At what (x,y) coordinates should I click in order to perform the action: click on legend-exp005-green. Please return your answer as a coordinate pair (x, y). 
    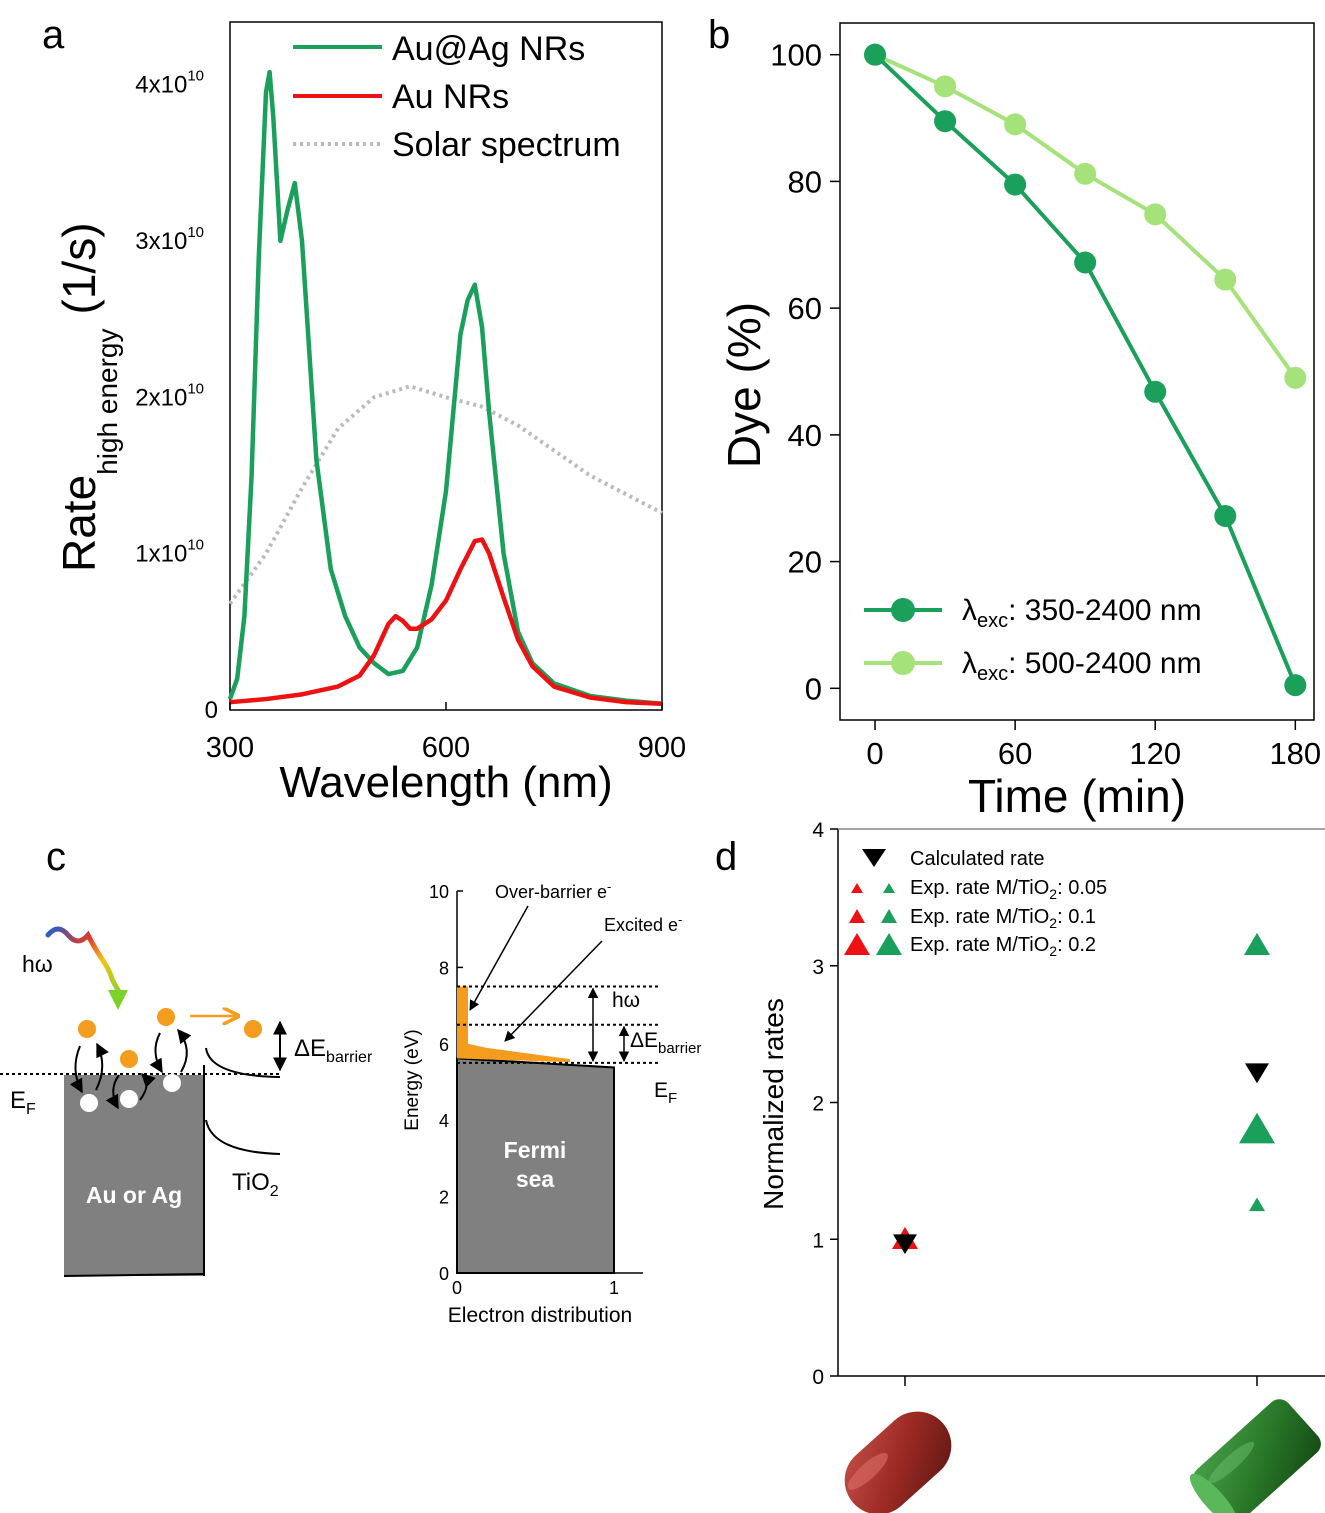
    Looking at the image, I should click on (889, 888).